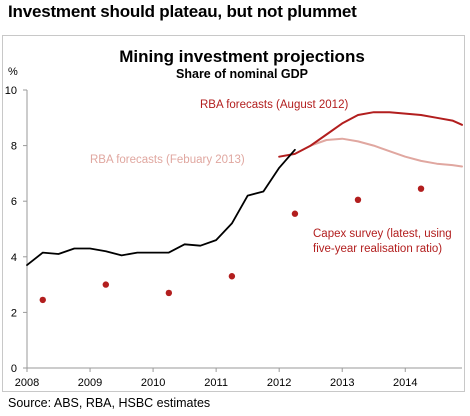 This screenshot has width=470, height=416. Describe the element at coordinates (274, 105) in the screenshot. I see `legend-rba-august-2012: RBA forecasts (August 2012)` at that location.